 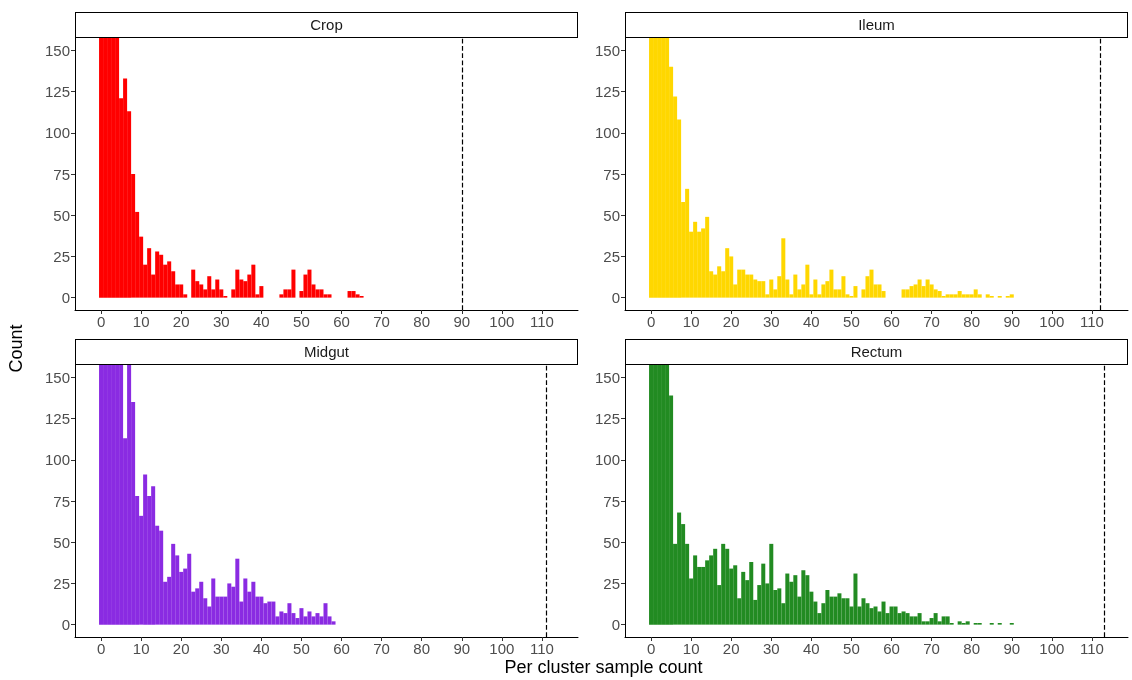 I want to click on x-axis-title: Per cluster sample count, so click(x=603, y=667).